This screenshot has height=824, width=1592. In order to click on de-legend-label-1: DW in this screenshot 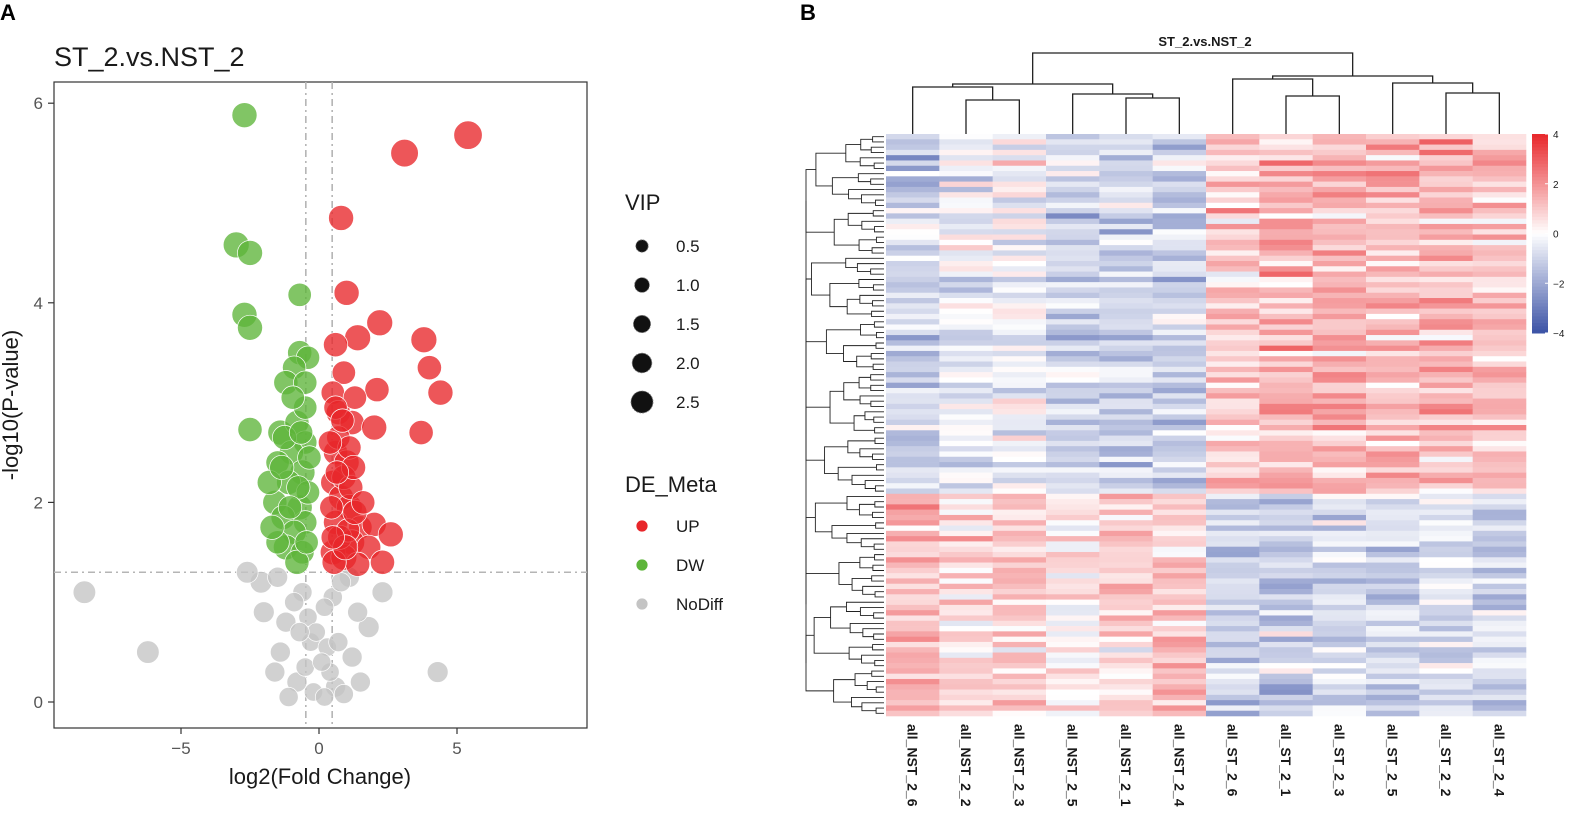, I will do `click(690, 565)`.